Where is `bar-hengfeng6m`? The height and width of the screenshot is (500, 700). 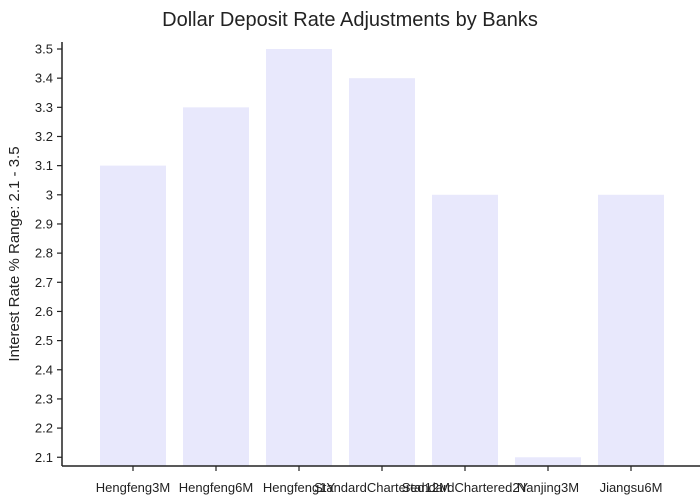 bar-hengfeng6m is located at coordinates (216, 286).